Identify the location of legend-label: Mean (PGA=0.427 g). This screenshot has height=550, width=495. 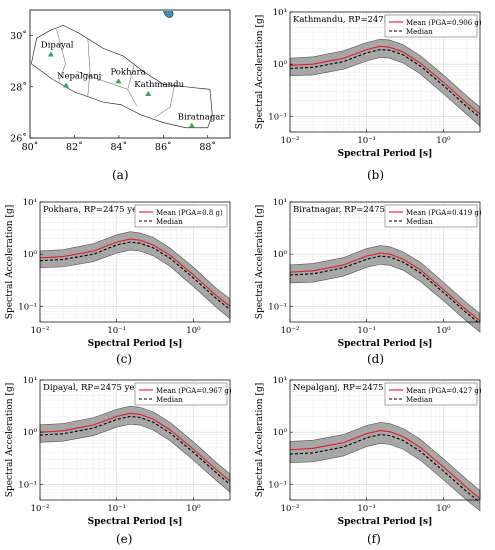
(444, 391).